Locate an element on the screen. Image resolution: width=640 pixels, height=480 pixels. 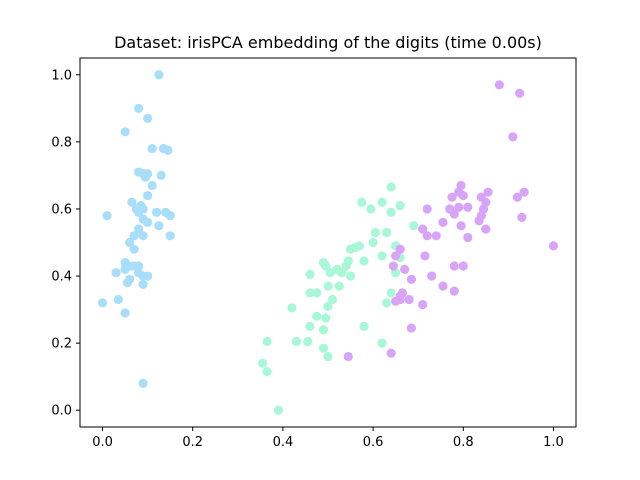
y-tick-label: 0.0 is located at coordinates (61, 411).